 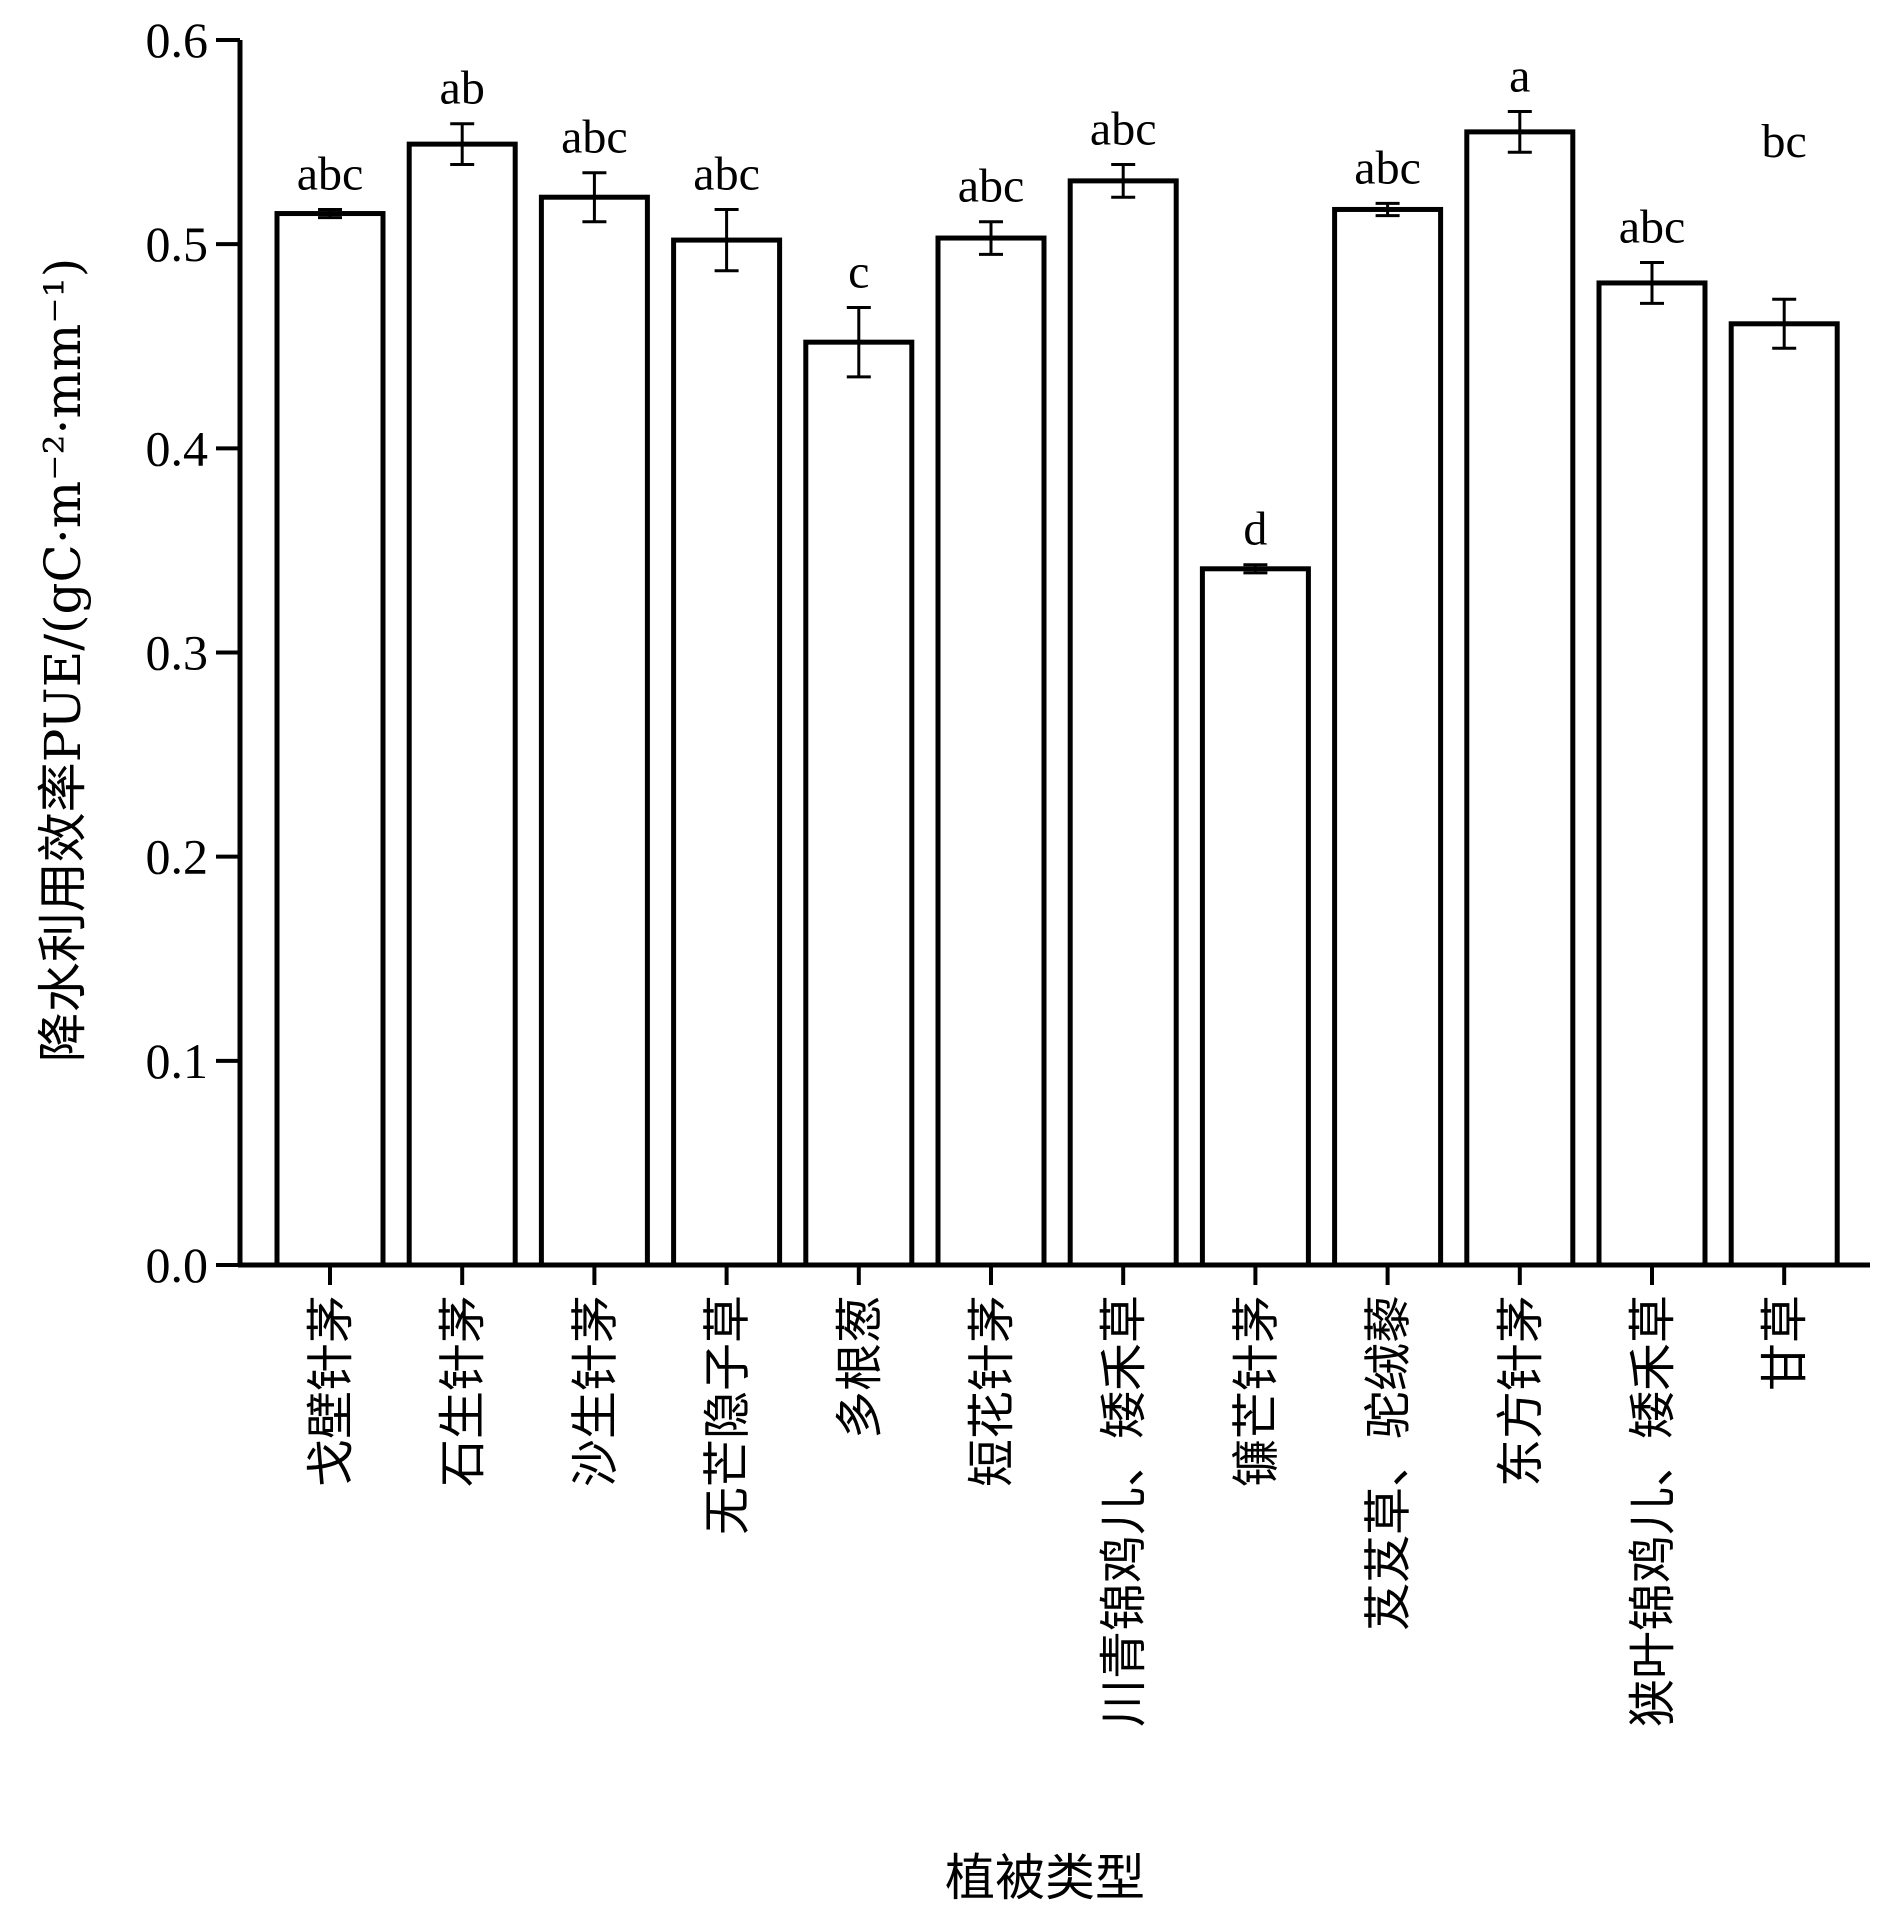 I want to click on x-category-label: 沙生针茅, so click(x=595, y=1391).